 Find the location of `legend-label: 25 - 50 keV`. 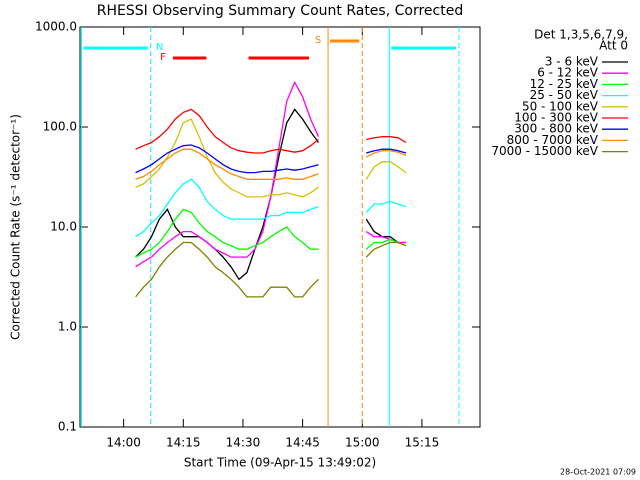

legend-label: 25 - 50 keV is located at coordinates (564, 95).